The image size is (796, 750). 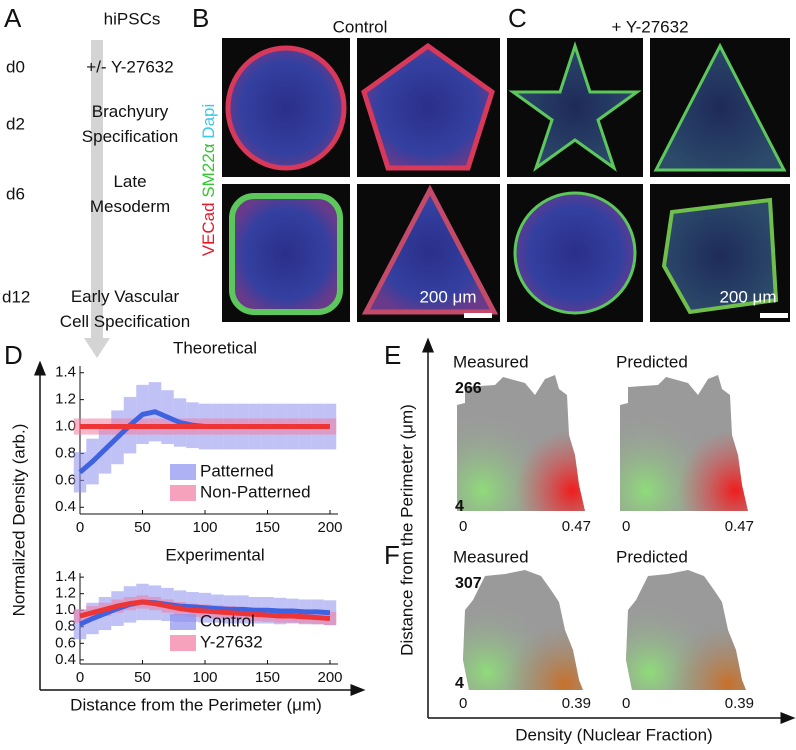 What do you see at coordinates (468, 583) in the screenshot?
I see `y-max-label: 307` at bounding box center [468, 583].